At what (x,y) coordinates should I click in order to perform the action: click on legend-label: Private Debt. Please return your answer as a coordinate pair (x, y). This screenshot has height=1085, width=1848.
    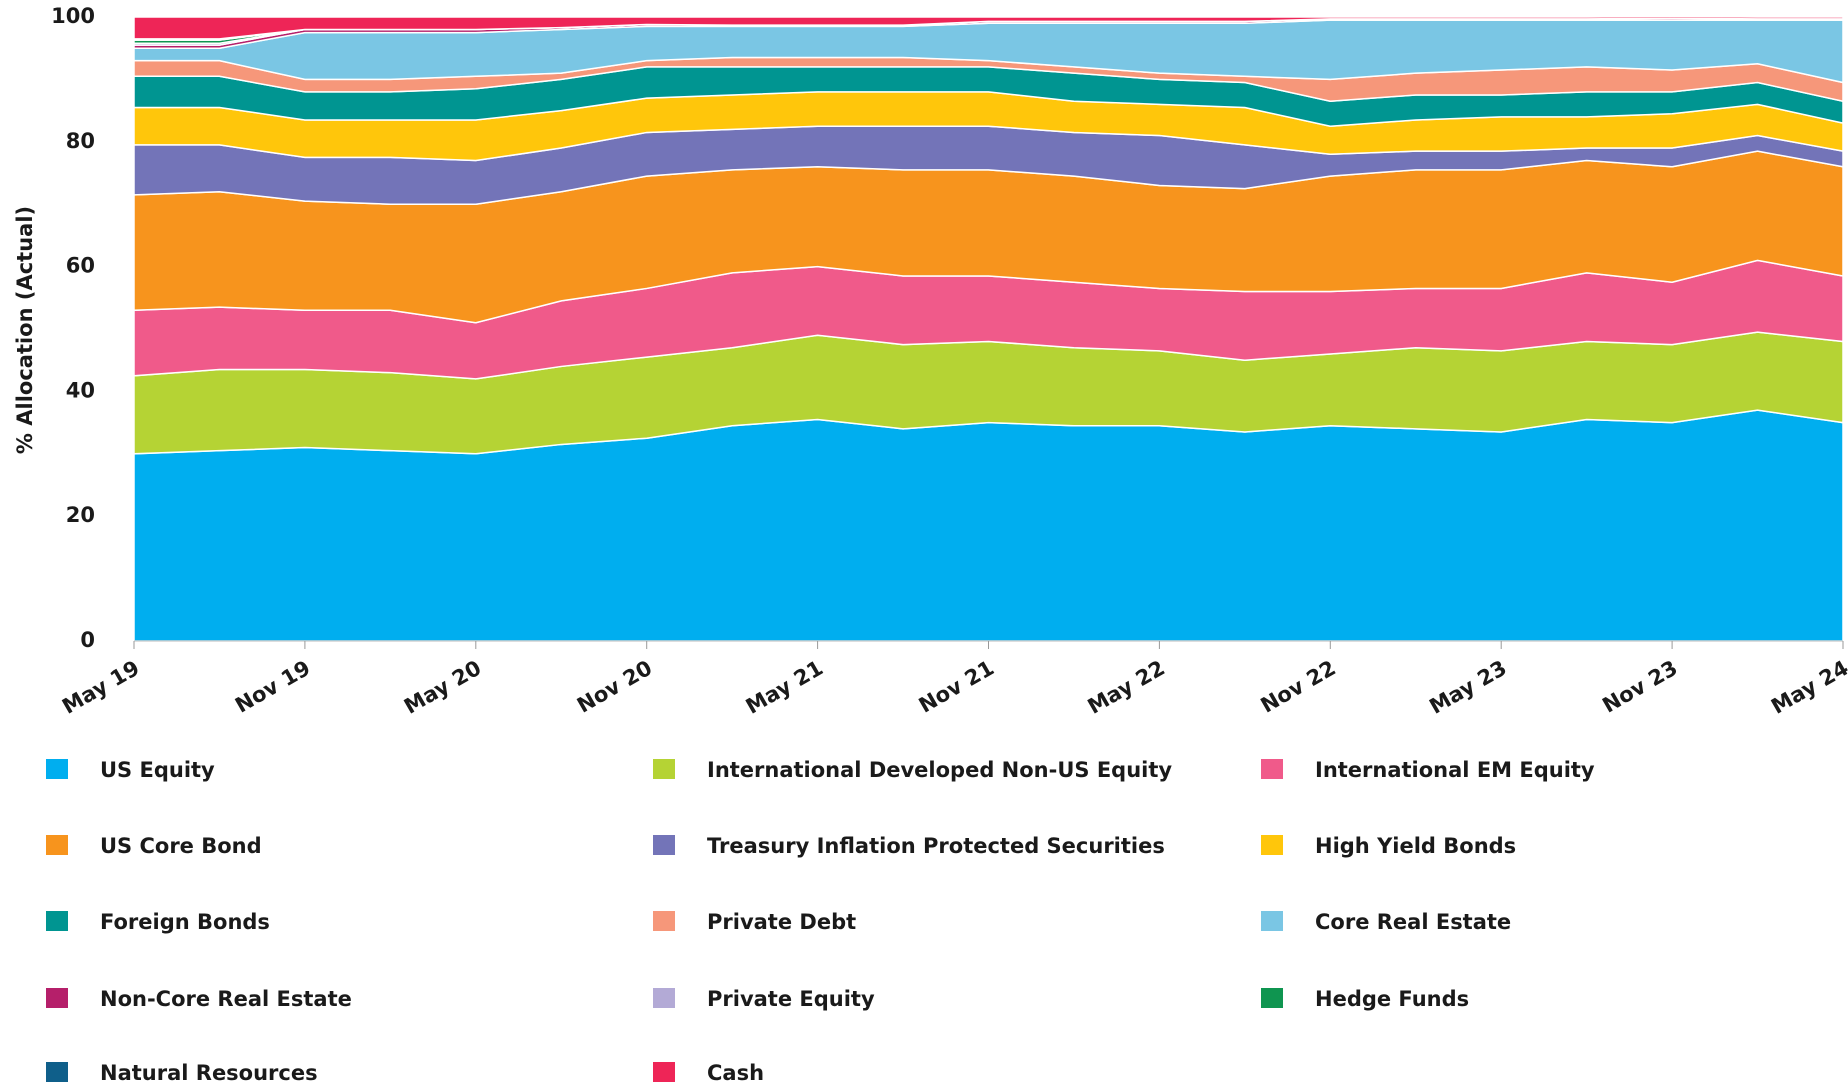
    Looking at the image, I should click on (781, 922).